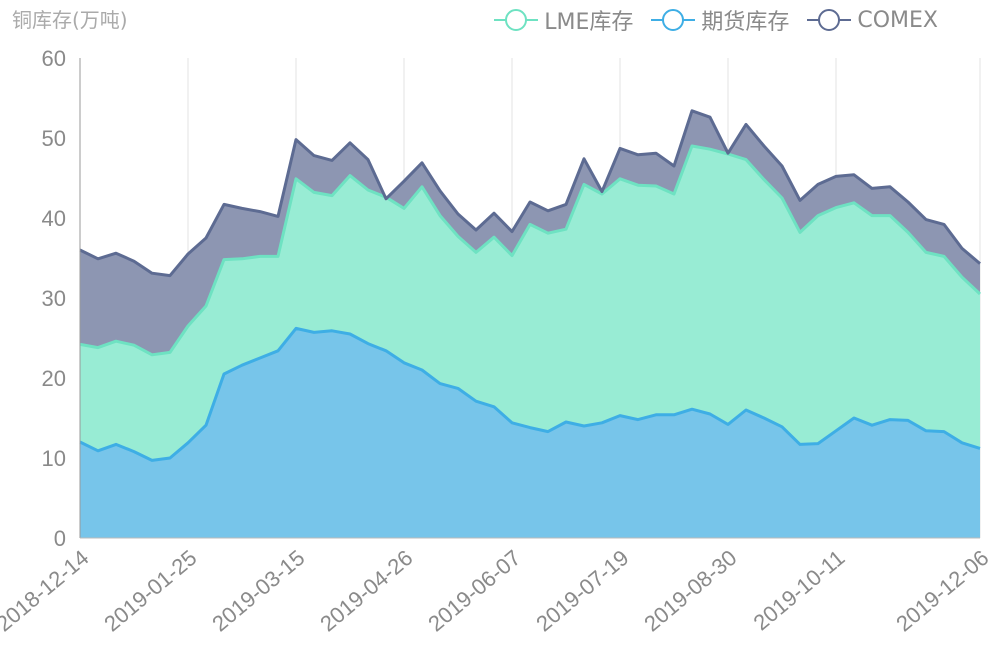 The width and height of the screenshot is (1000, 660). I want to click on legend-marker-lme-icon, so click(516, 20).